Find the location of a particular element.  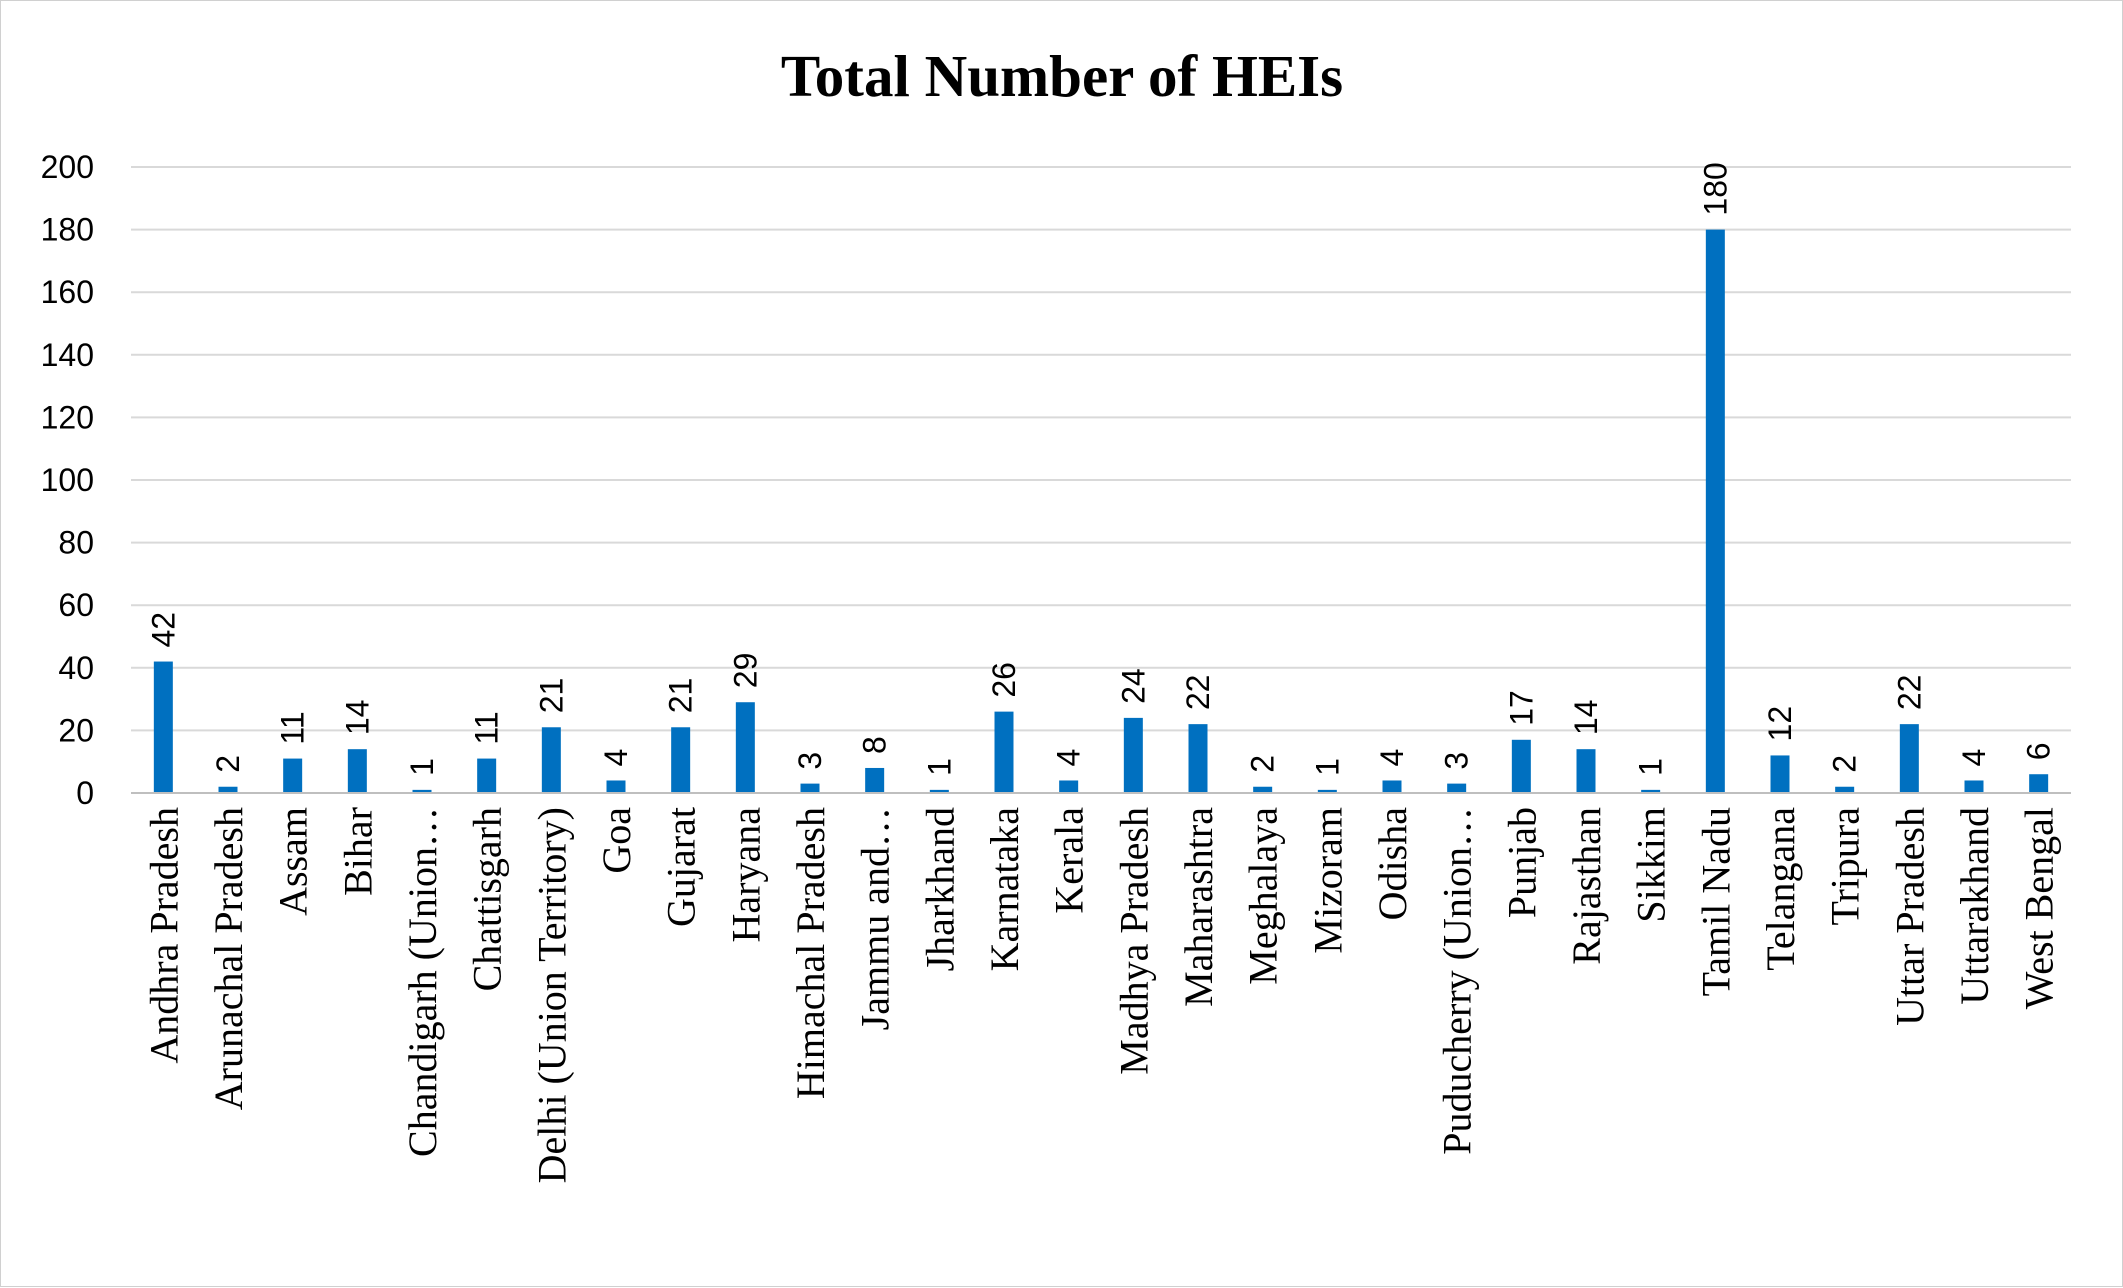

chart-title: Total Number of HEIs is located at coordinates (1062, 76).